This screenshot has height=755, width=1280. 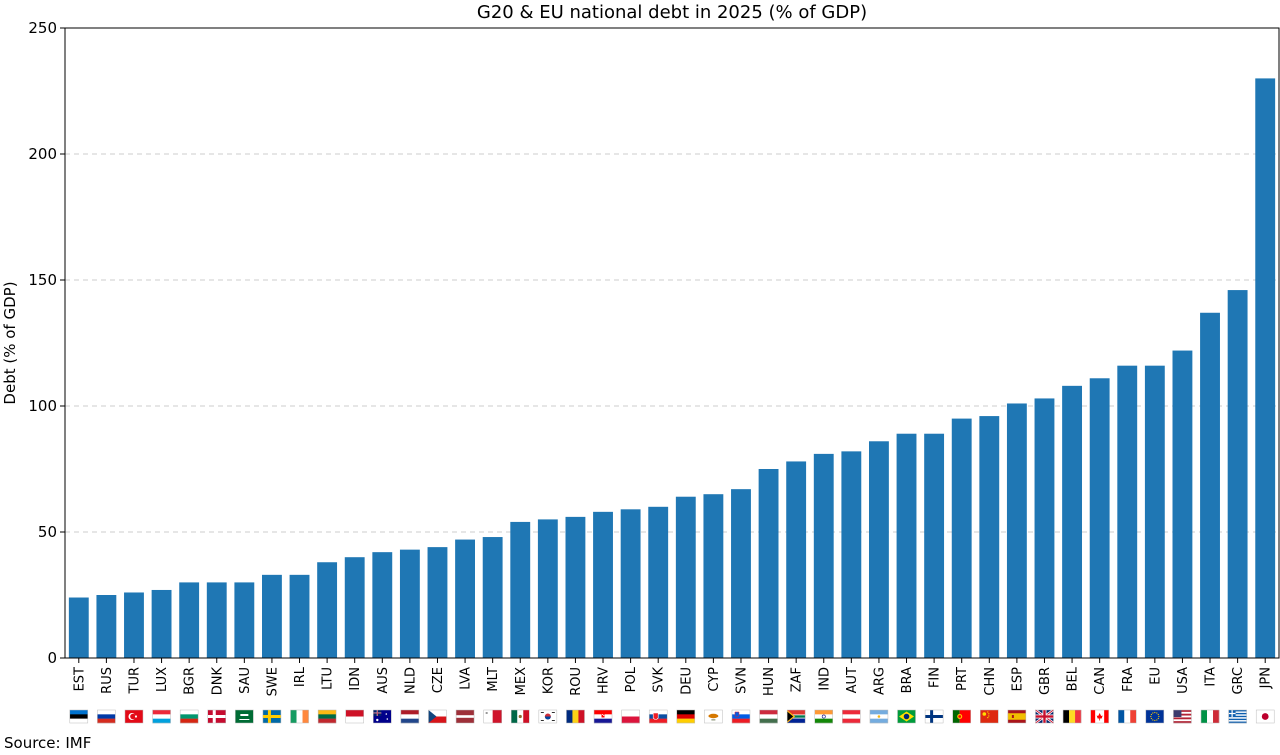 I want to click on bar-pol, so click(x=630, y=583).